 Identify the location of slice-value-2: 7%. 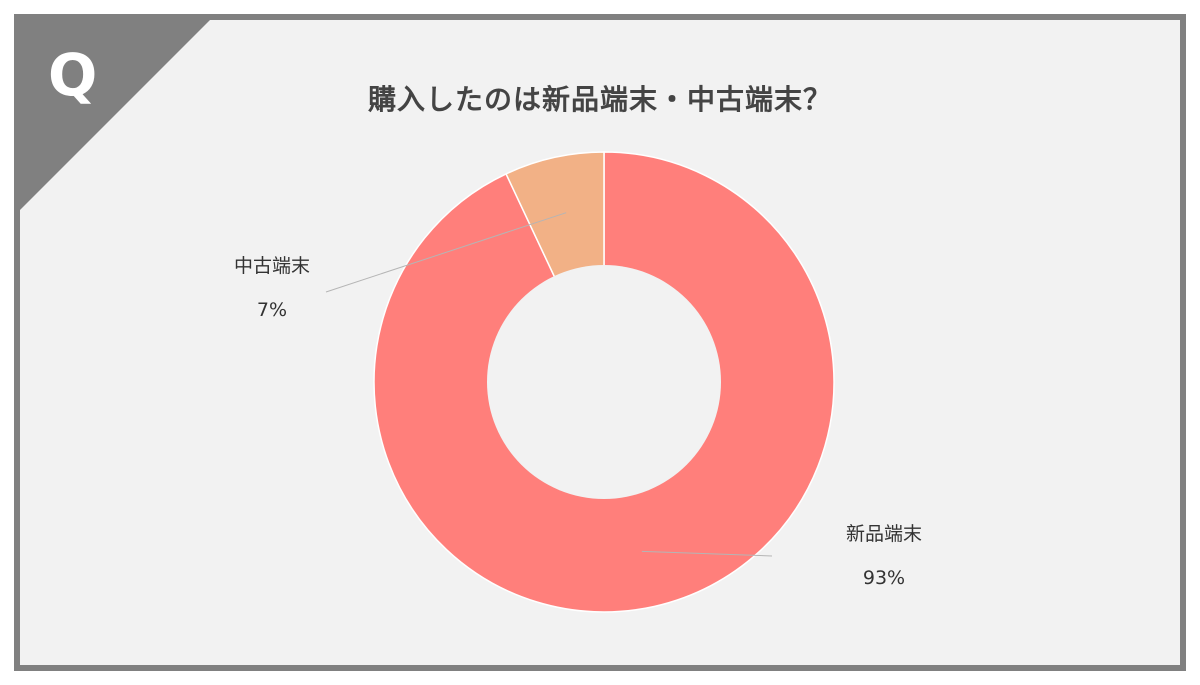
(272, 310).